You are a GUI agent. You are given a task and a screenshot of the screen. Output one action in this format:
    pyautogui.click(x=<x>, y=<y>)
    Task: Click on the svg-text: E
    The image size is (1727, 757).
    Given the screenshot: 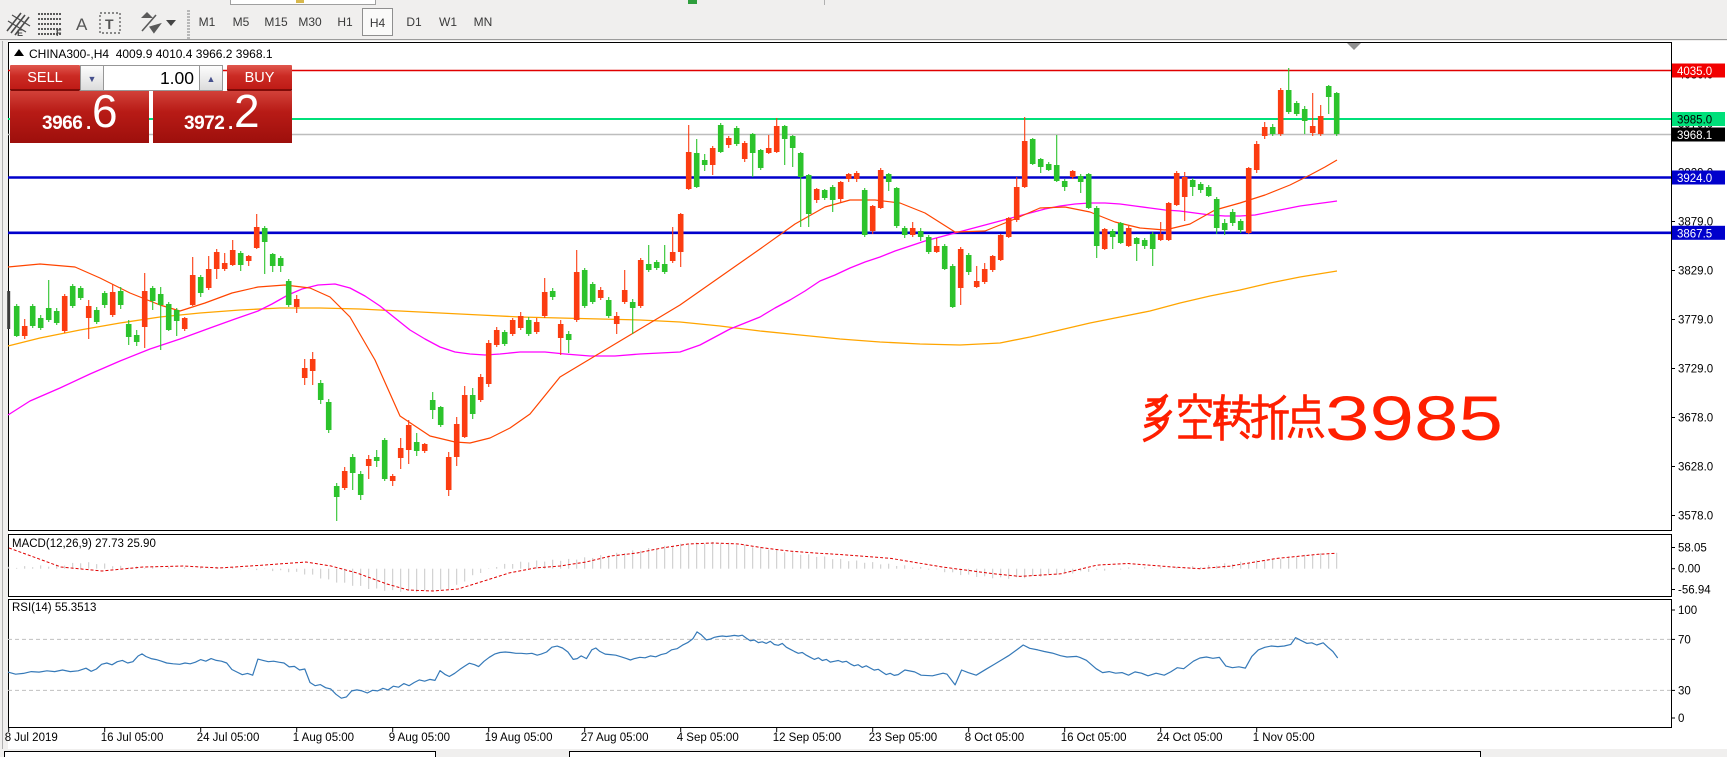 What is the action you would take?
    pyautogui.click(x=20, y=33)
    